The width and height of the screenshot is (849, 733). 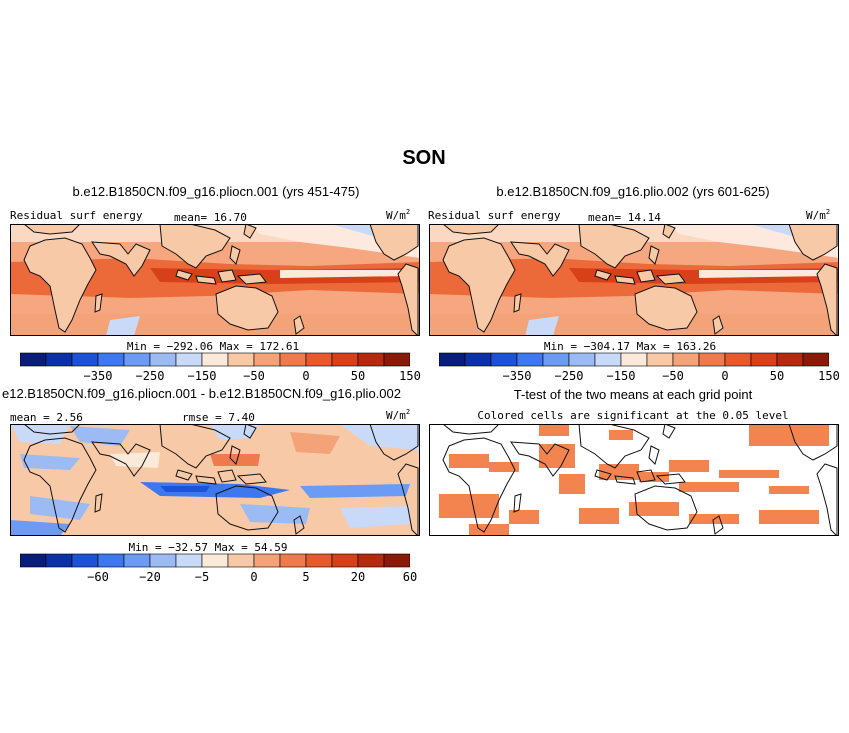 I want to click on colorbar-tick-label: −60, so click(x=98, y=577).